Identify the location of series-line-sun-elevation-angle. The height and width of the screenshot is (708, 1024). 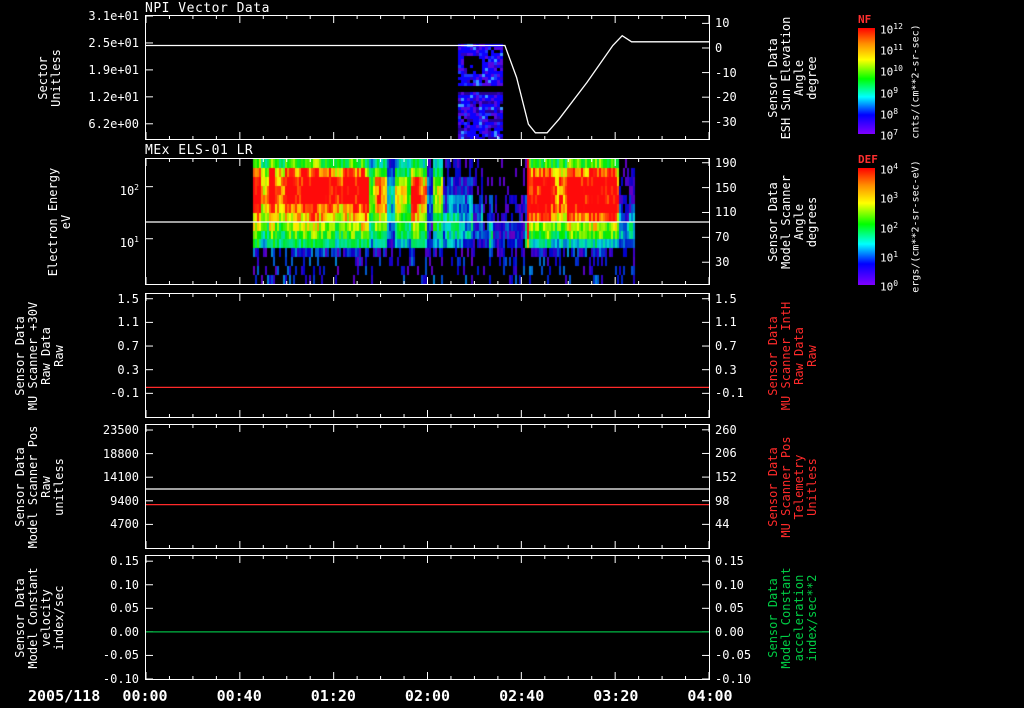
(427, 84).